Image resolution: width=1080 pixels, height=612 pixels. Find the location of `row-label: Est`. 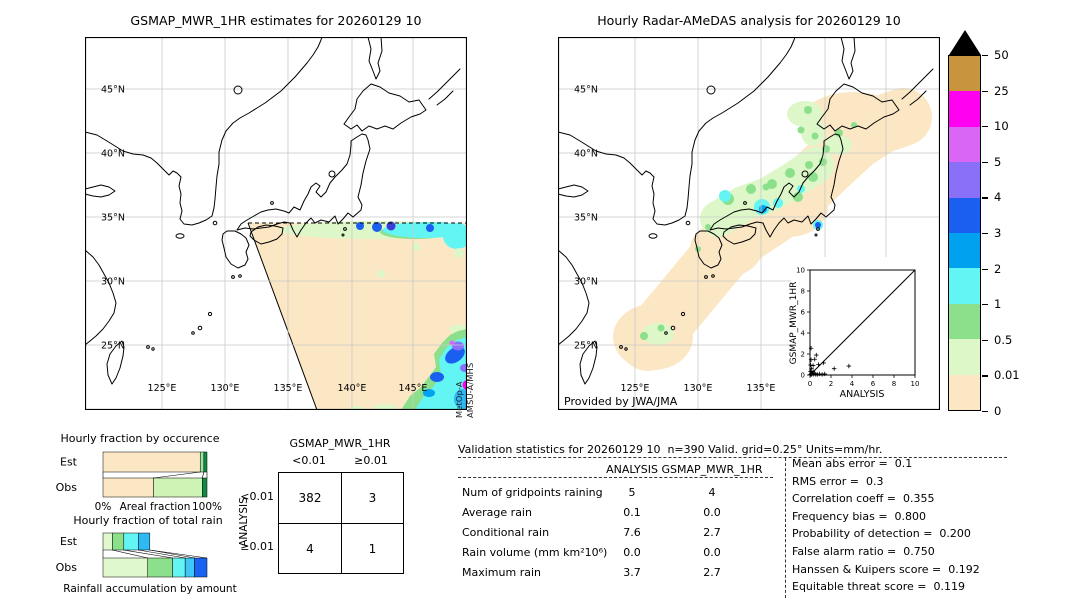

row-label: Est is located at coordinates (69, 541).